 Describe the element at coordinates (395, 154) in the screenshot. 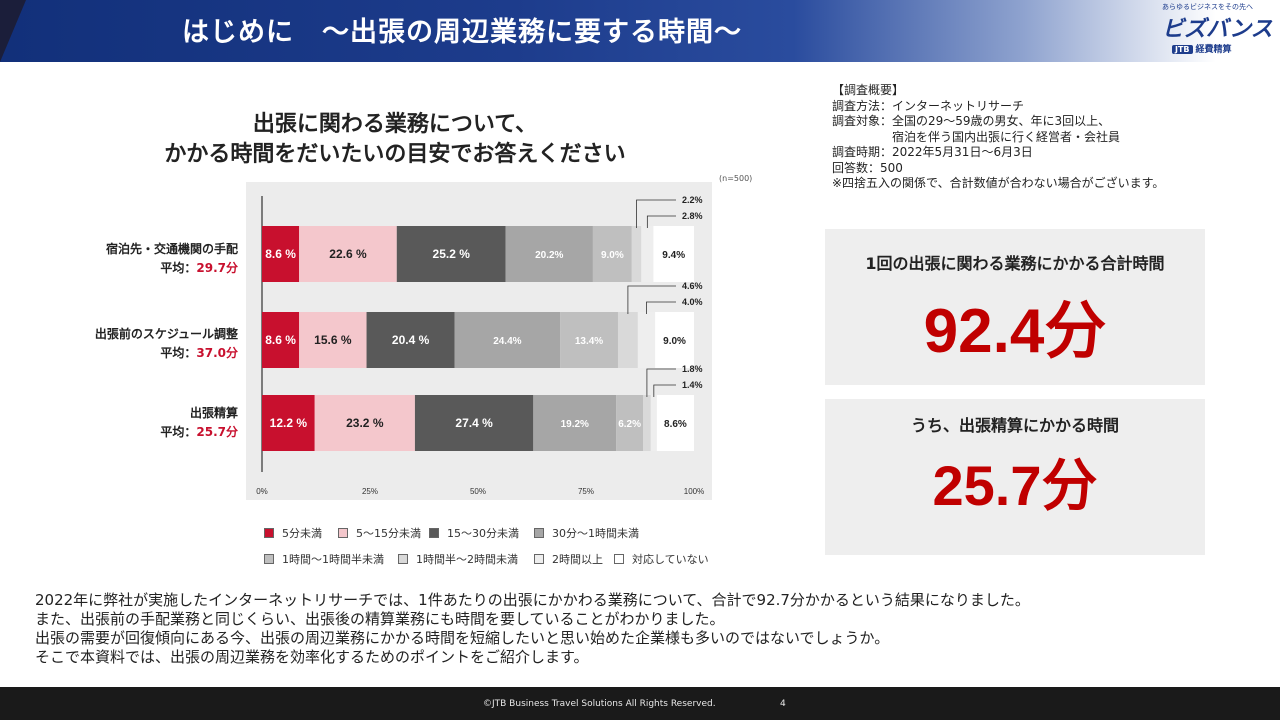

I see `chart-title-line-2: かかる時間をだいたいの目安でお答えください` at that location.